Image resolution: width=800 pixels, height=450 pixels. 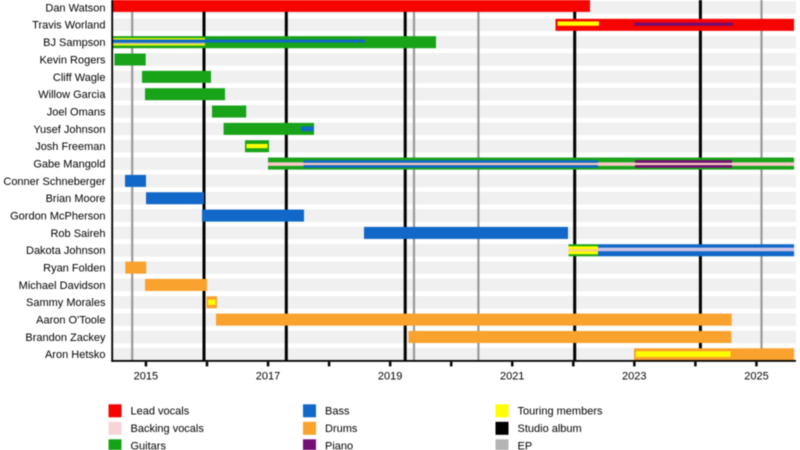 What do you see at coordinates (337, 412) in the screenshot?
I see `svg-text: Bass` at bounding box center [337, 412].